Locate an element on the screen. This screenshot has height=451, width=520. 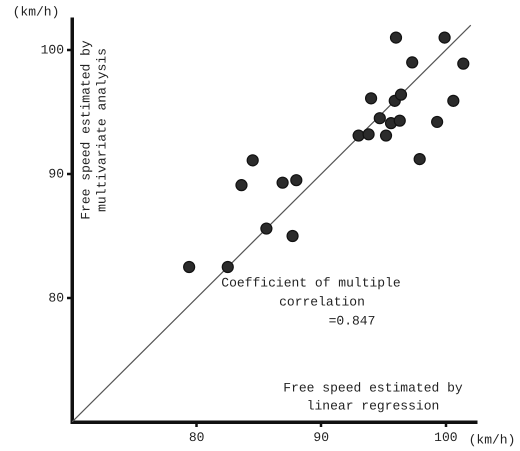
x-tick-label: 80 is located at coordinates (196, 438).